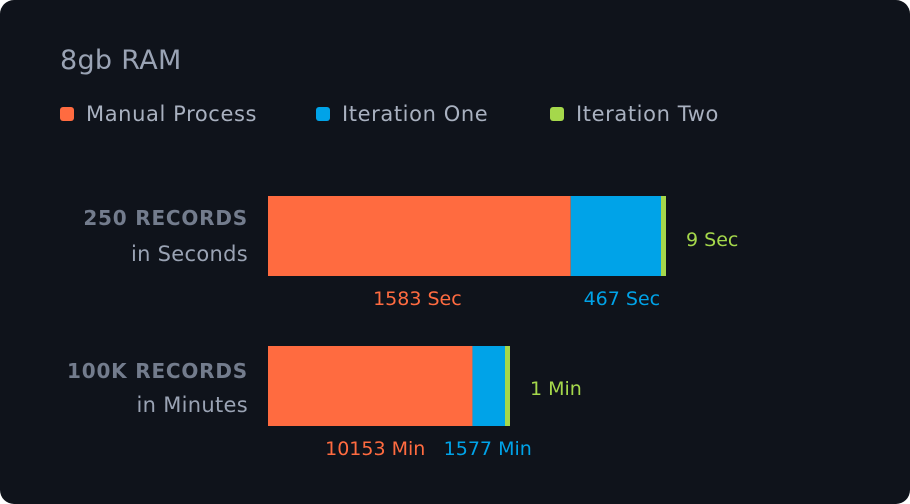 Image resolution: width=910 pixels, height=504 pixels. Describe the element at coordinates (67, 114) in the screenshot. I see `legend-swatch-manual-process` at that location.